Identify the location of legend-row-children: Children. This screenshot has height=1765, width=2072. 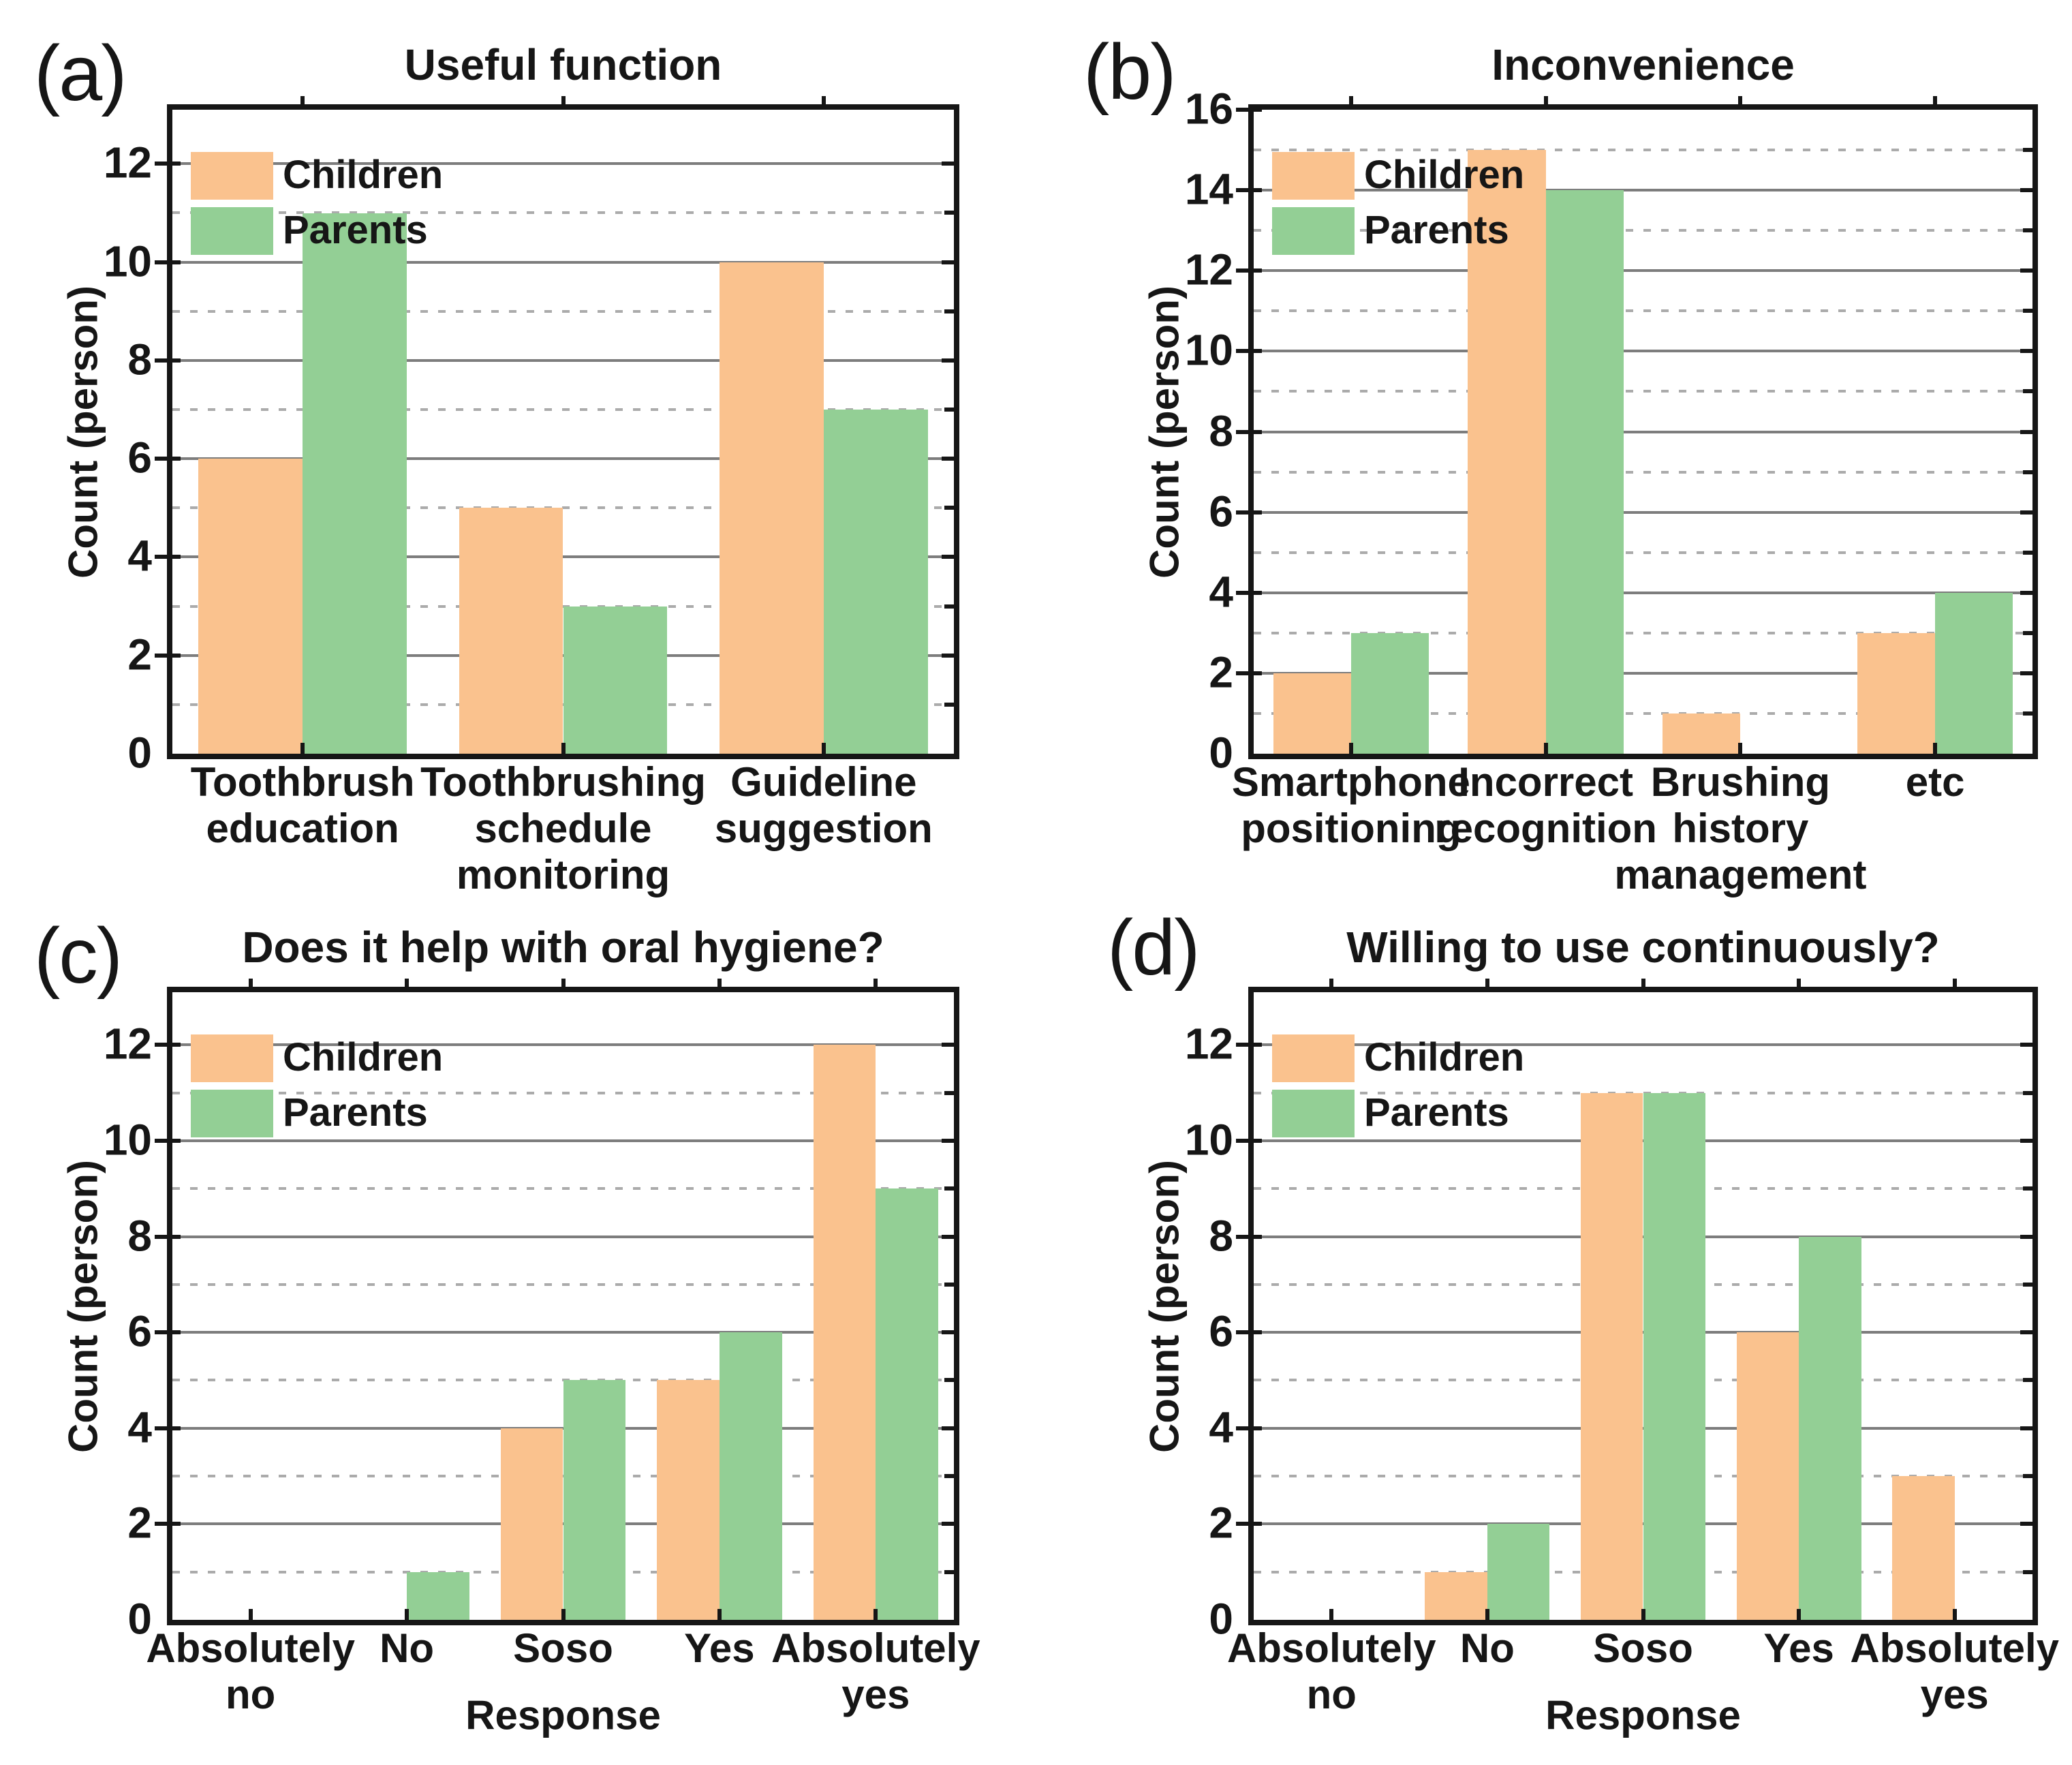
(334, 1058).